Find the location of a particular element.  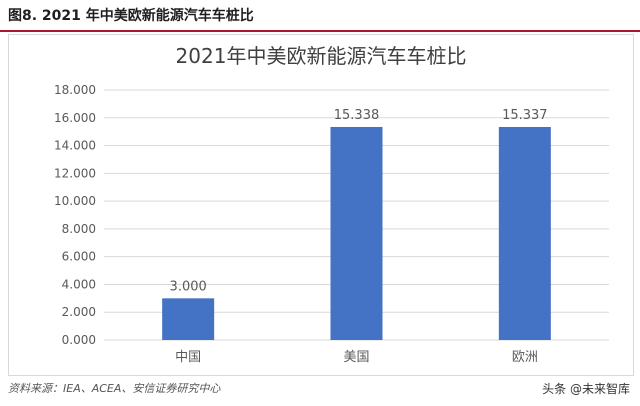

x-tick-label: 美国 is located at coordinates (356, 357).